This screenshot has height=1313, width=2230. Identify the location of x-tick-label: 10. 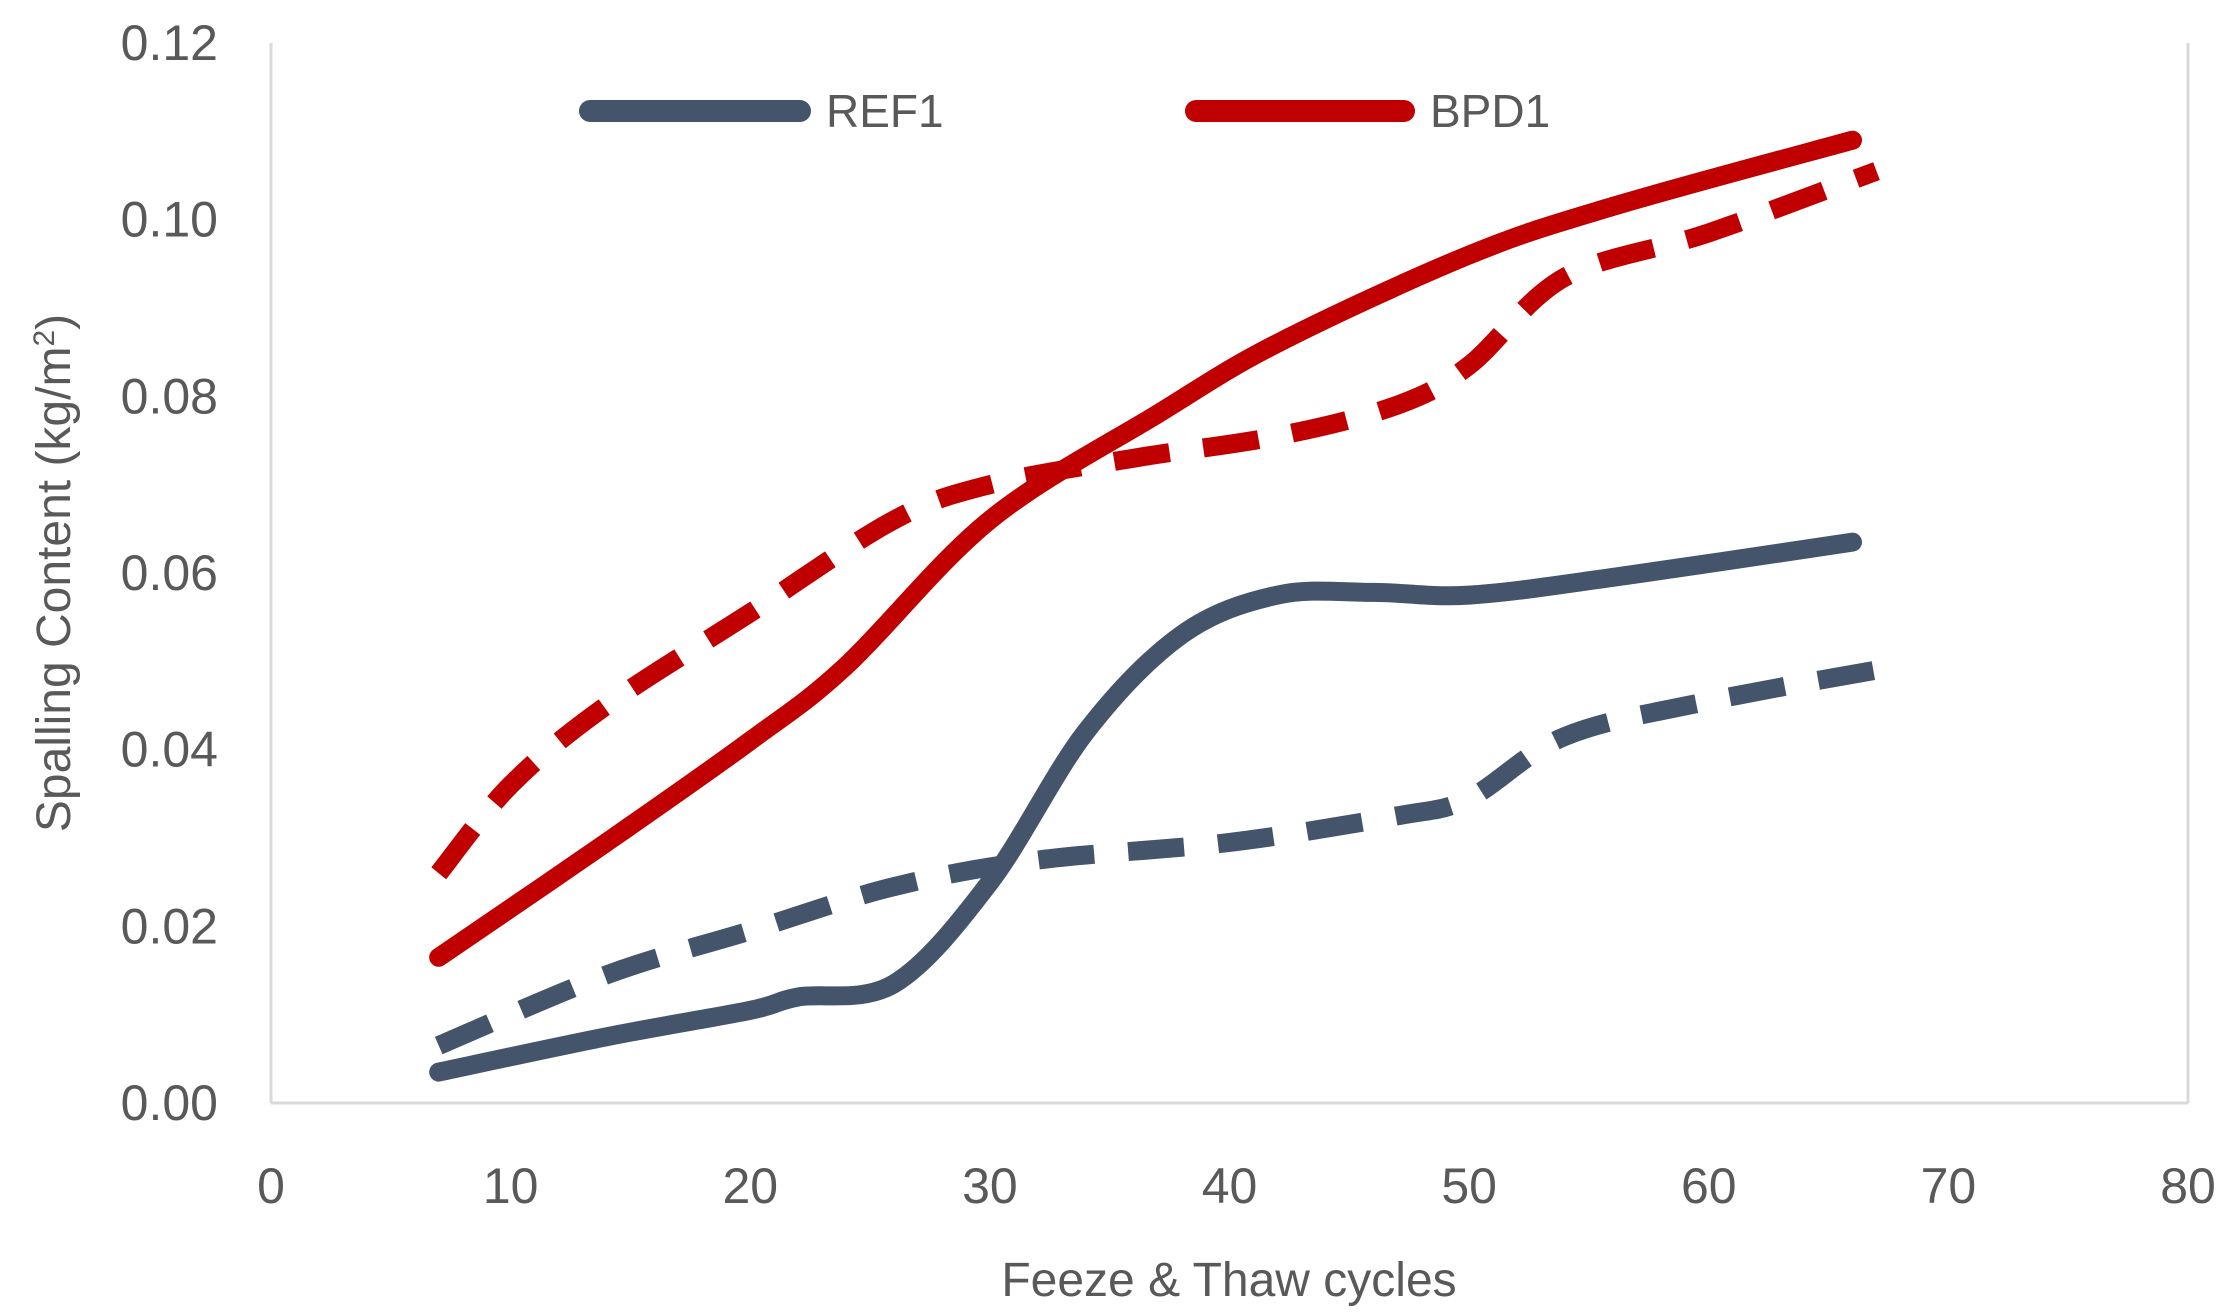
(511, 1186).